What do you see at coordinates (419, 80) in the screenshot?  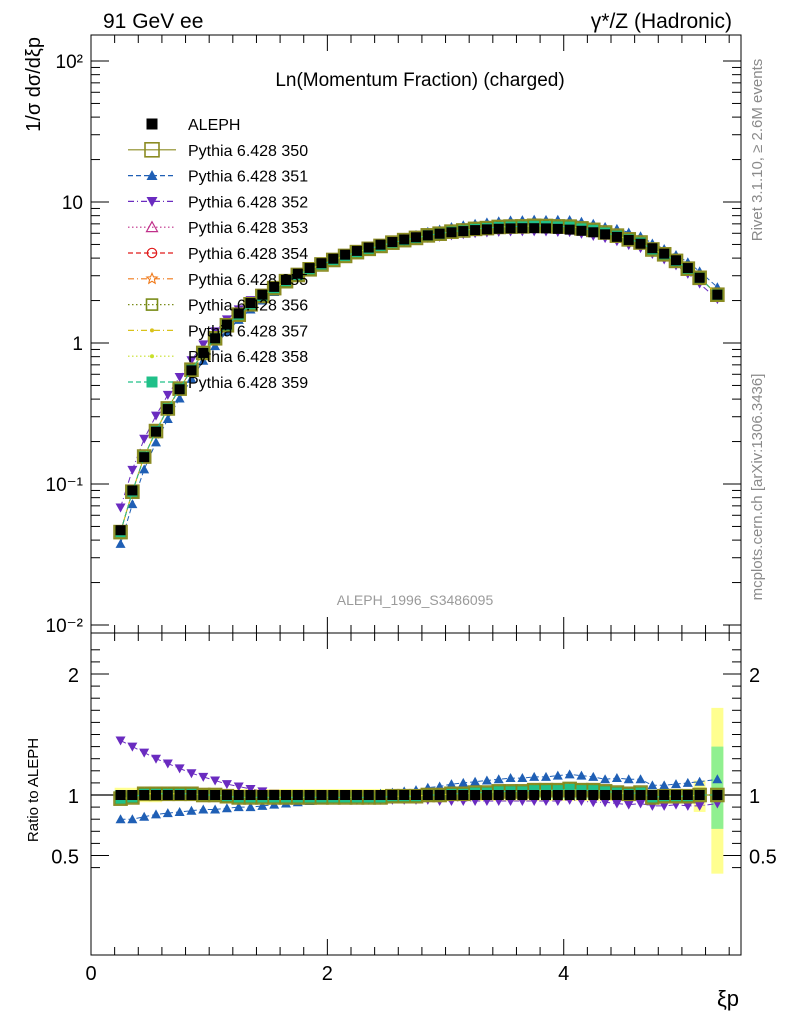 I see `chart-title: Ln(Momentum Fraction) (charged)` at bounding box center [419, 80].